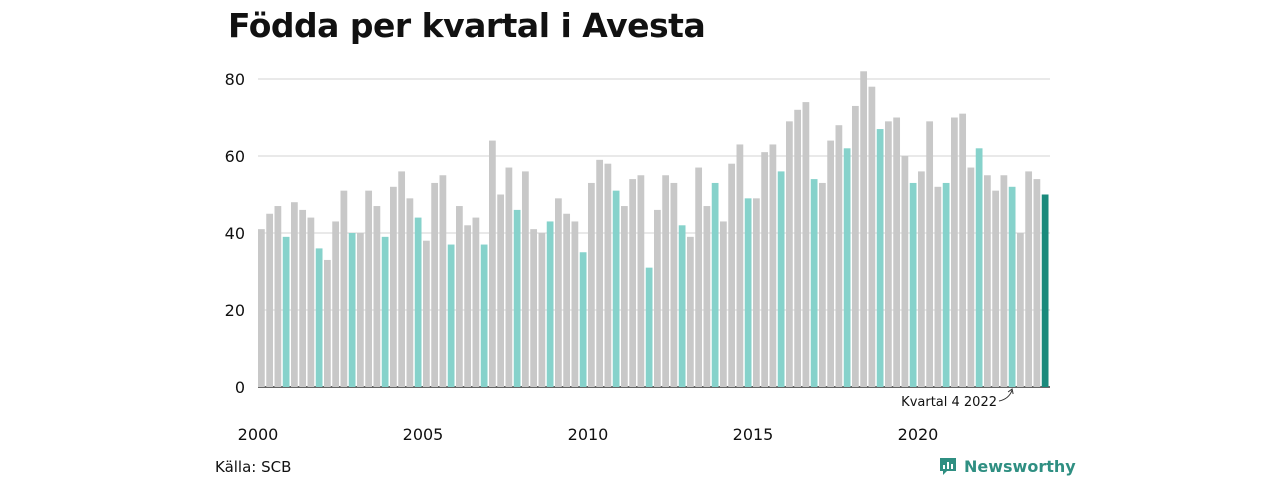 This screenshot has width=1280, height=480. Describe the element at coordinates (235, 310) in the screenshot. I see `y-tick-label: 20` at that location.